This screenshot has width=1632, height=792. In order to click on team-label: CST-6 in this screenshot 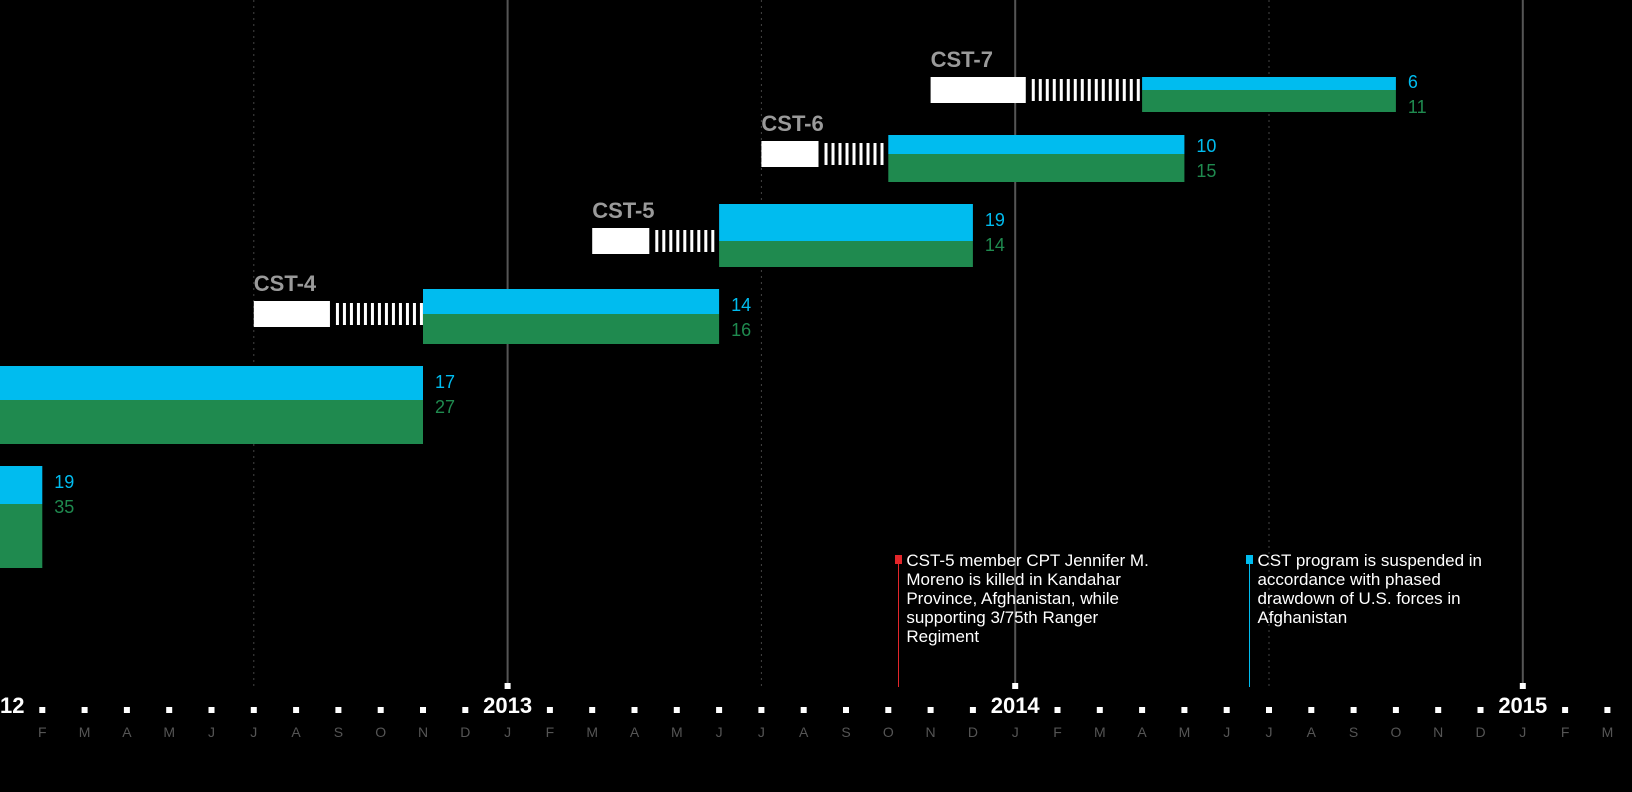, I will do `click(792, 123)`.